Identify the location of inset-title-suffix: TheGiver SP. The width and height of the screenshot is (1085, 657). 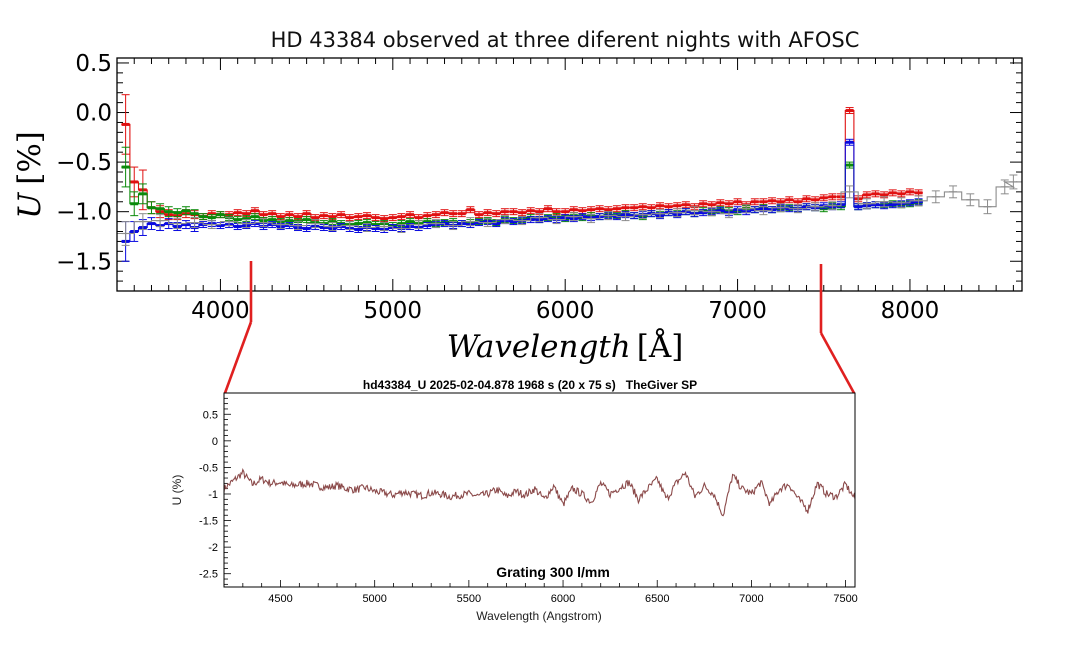
(661, 385).